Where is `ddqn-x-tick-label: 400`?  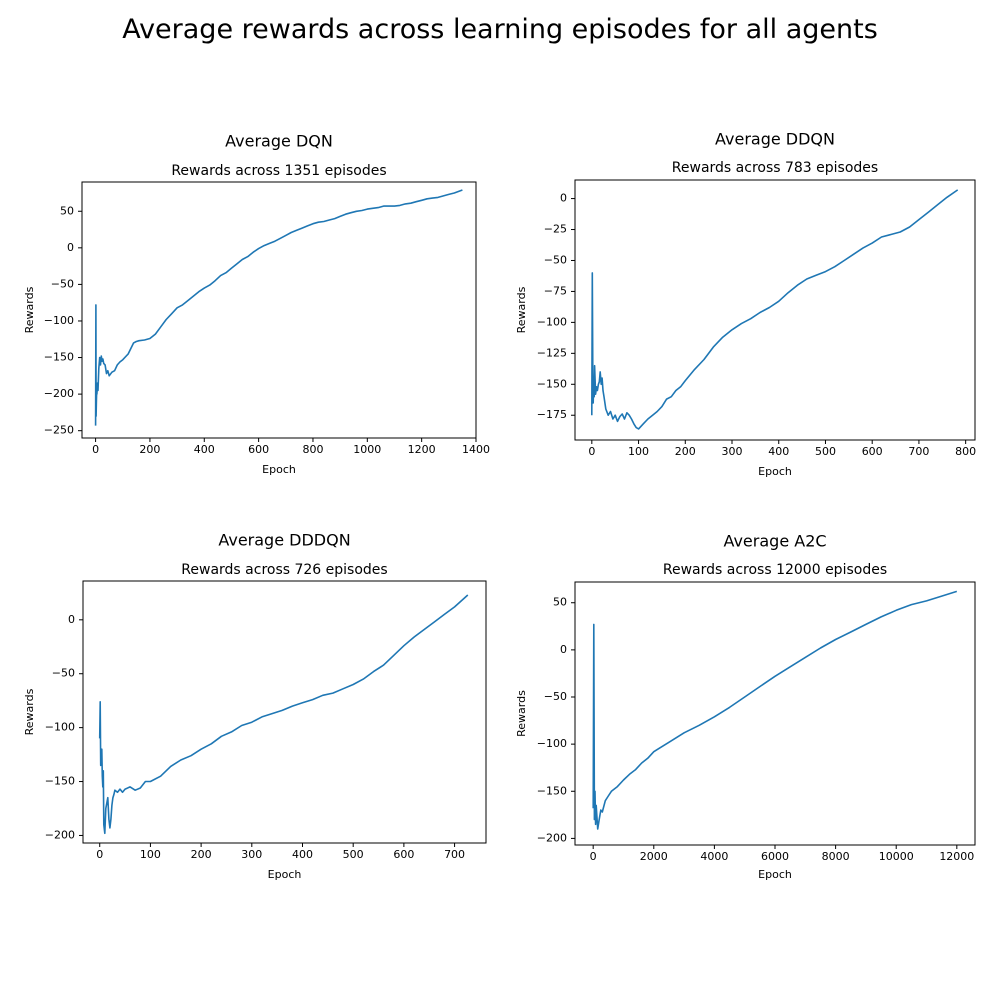 ddqn-x-tick-label: 400 is located at coordinates (778, 451).